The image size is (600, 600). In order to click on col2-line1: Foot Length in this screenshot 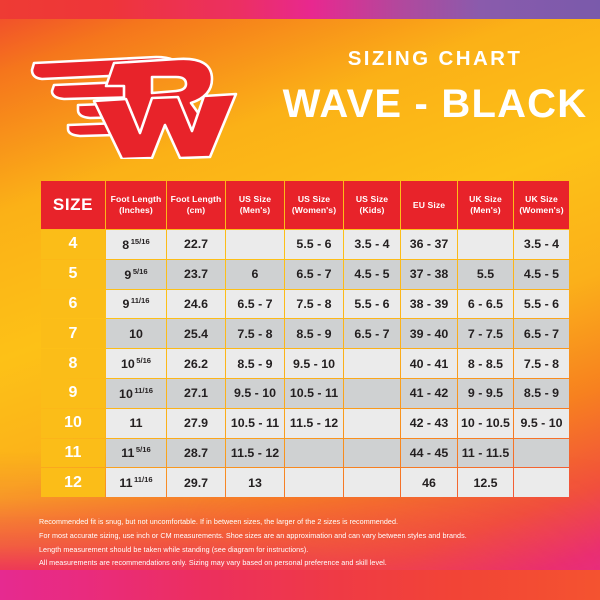, I will do `click(196, 199)`.